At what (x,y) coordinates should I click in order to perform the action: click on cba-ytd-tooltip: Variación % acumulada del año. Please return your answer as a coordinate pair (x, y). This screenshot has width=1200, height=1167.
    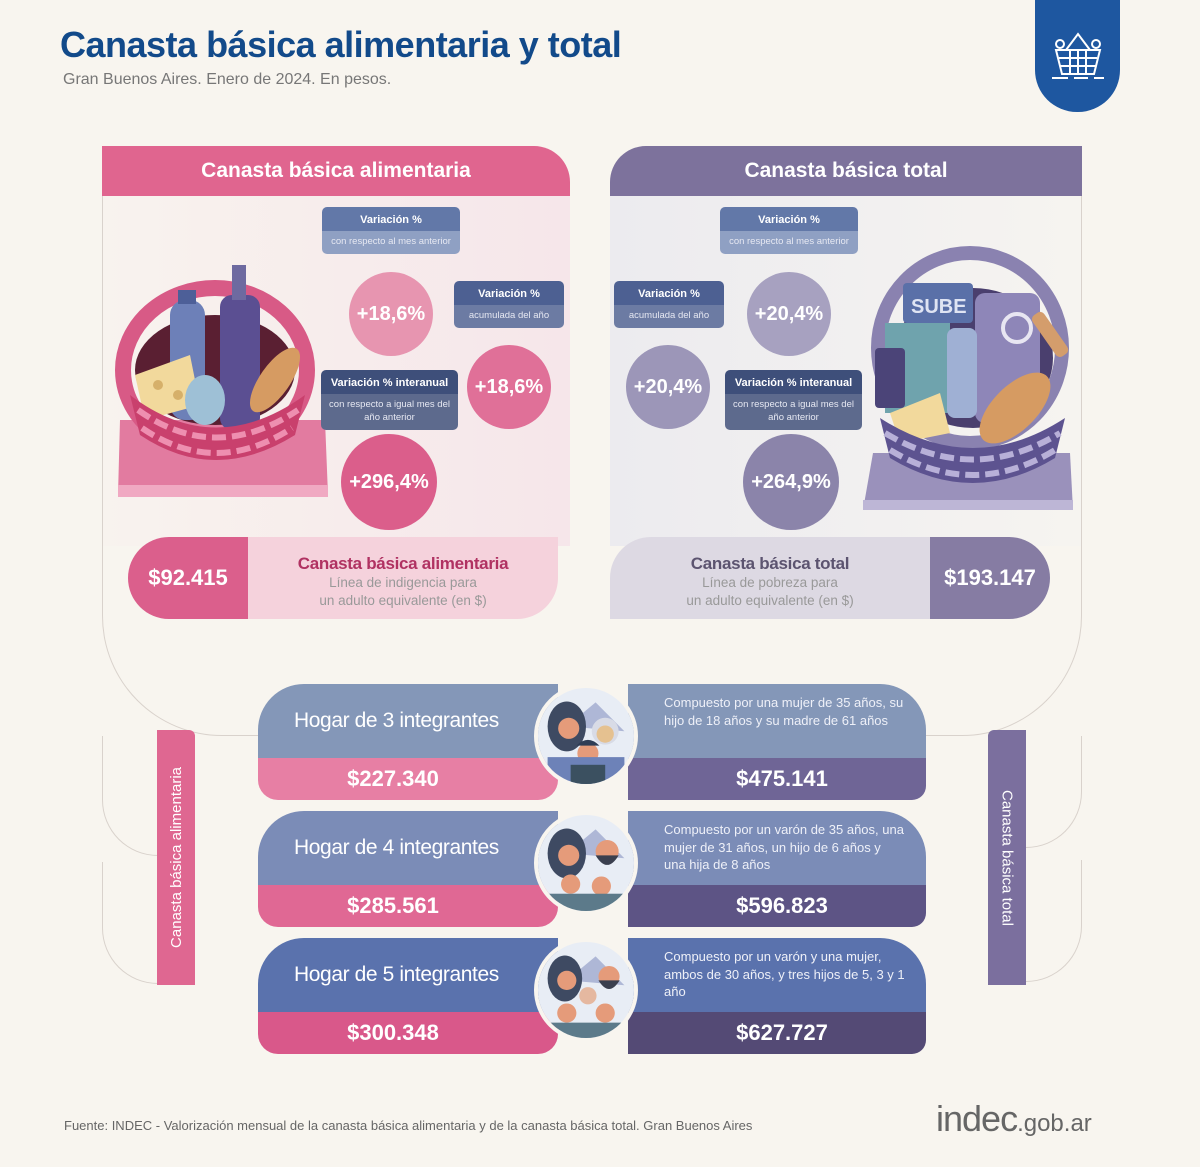
    Looking at the image, I should click on (509, 304).